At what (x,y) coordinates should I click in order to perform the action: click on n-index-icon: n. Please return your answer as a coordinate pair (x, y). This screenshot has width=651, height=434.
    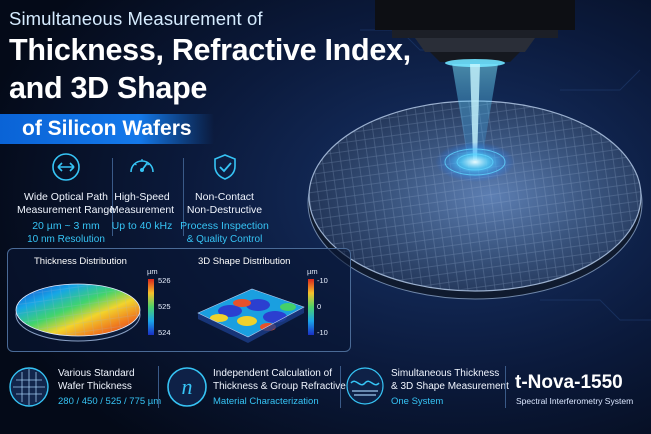
    Looking at the image, I should click on (187, 387).